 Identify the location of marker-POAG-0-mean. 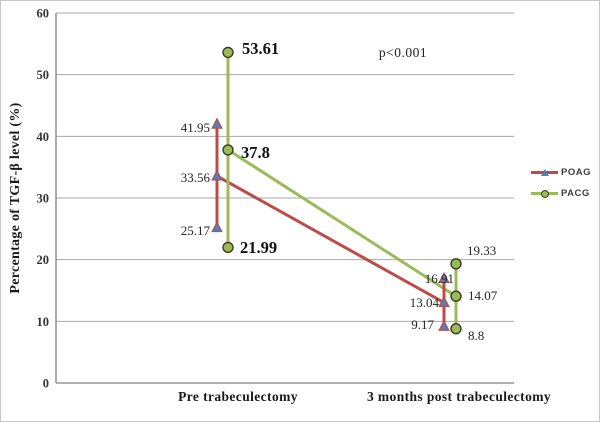
(217, 175).